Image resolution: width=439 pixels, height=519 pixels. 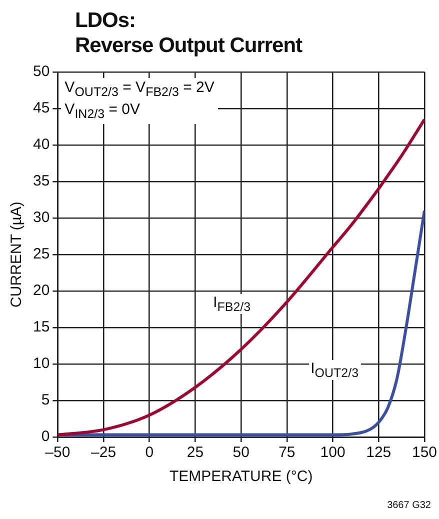 I want to click on y-tick-label: 20, so click(x=41, y=291).